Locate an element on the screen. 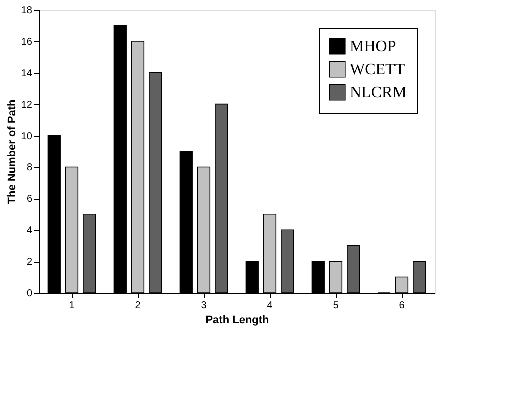 The height and width of the screenshot is (402, 518). y-tick-label: 2 is located at coordinates (29, 262).